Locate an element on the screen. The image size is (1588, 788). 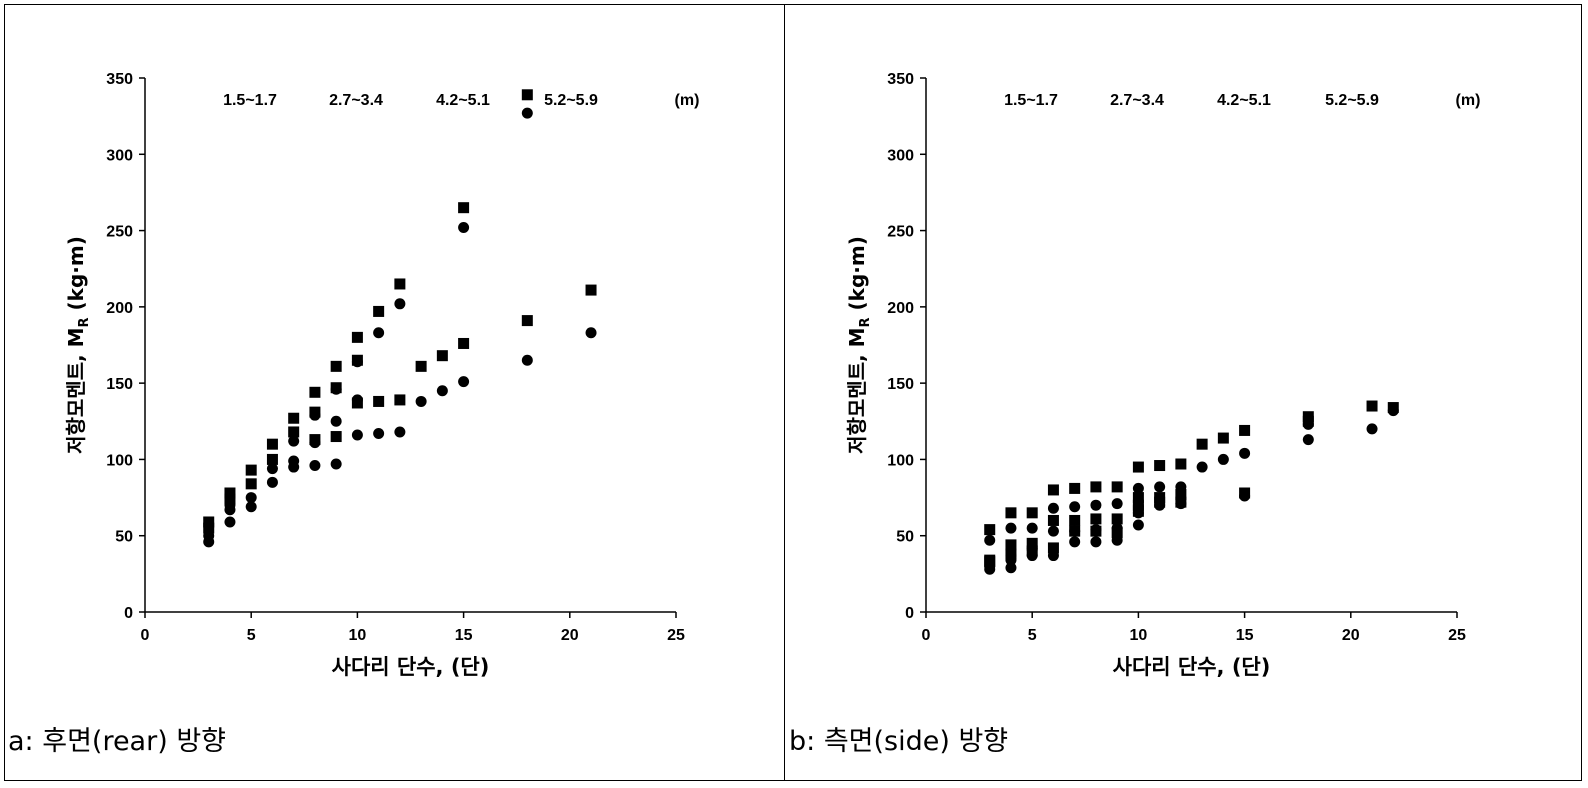
b-range-annotation: 1.5~1.7 is located at coordinates (1031, 100).